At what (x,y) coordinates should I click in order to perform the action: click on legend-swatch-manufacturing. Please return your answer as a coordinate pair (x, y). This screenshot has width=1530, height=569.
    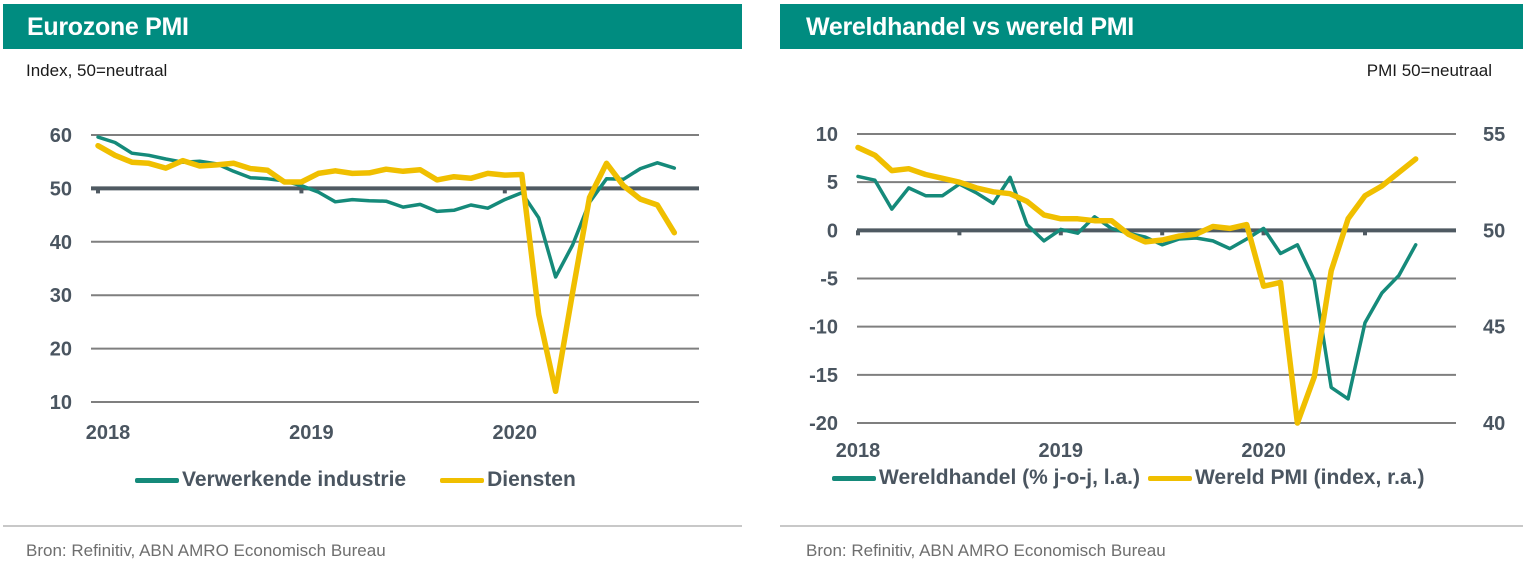
    Looking at the image, I should click on (157, 480).